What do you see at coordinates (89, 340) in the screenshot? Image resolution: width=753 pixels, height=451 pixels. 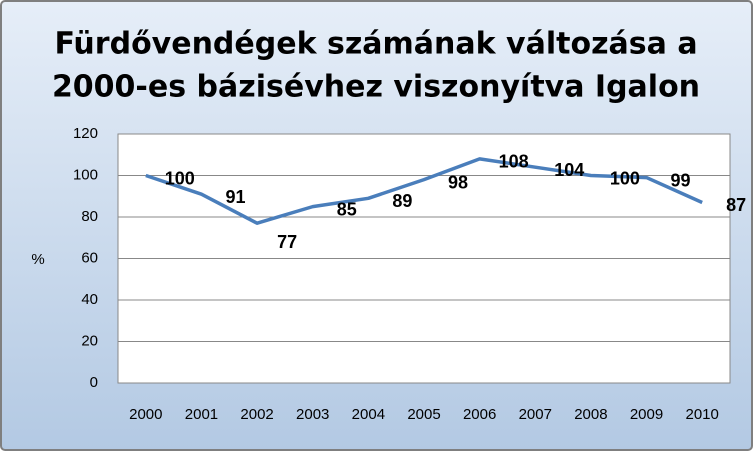 I see `y-tick-label: 20` at bounding box center [89, 340].